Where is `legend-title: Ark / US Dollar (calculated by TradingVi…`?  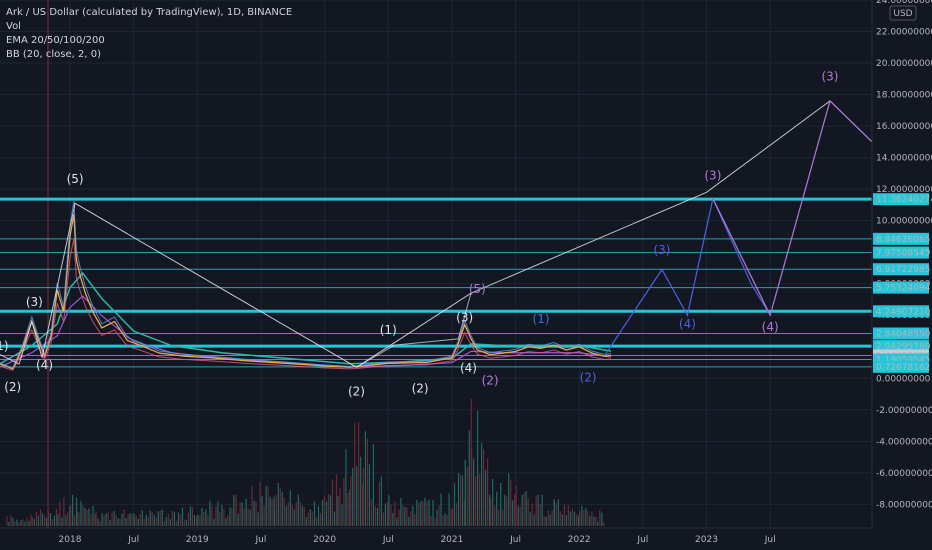 legend-title: Ark / US Dollar (calculated by TradingVi… is located at coordinates (149, 12).